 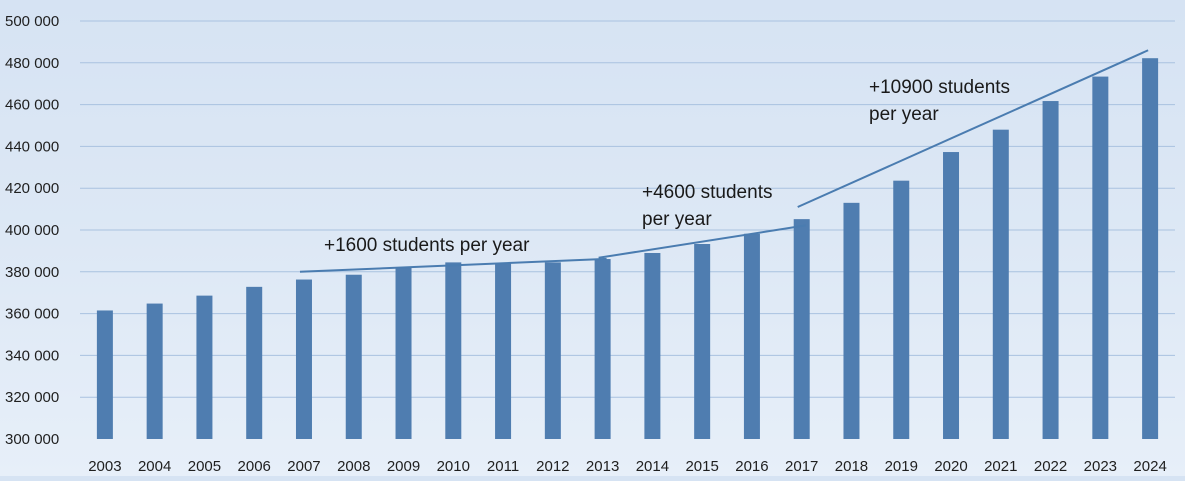 I want to click on y-tick-label: 360 000, so click(x=32, y=314).